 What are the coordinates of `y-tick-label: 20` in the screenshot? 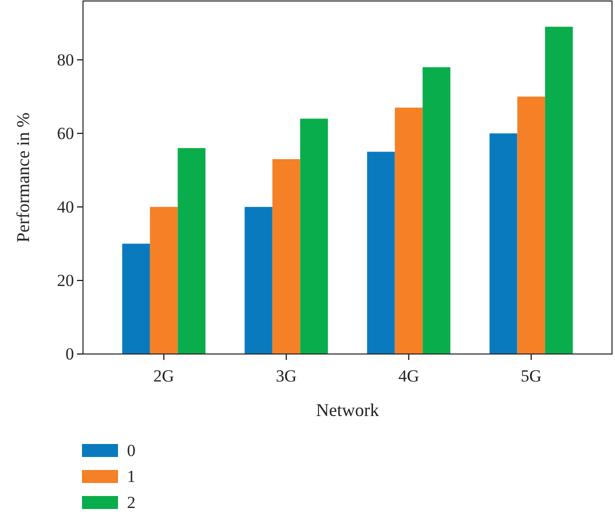 It's located at (65, 280).